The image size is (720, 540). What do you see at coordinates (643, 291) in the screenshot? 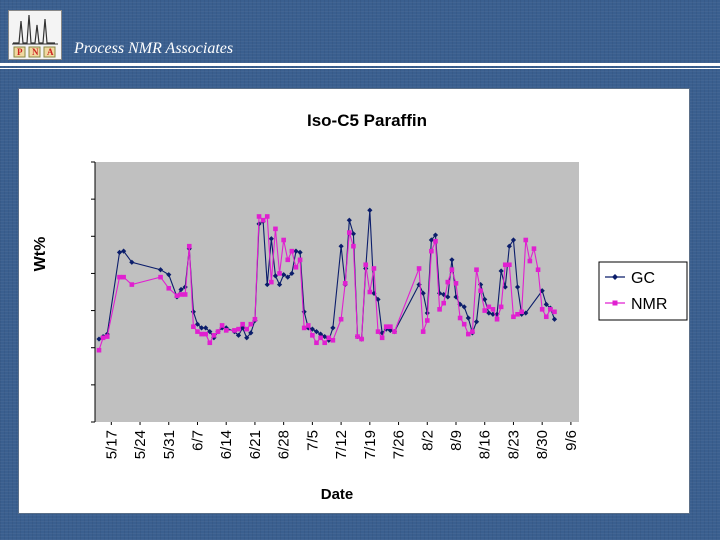
I see `legend-box` at bounding box center [643, 291].